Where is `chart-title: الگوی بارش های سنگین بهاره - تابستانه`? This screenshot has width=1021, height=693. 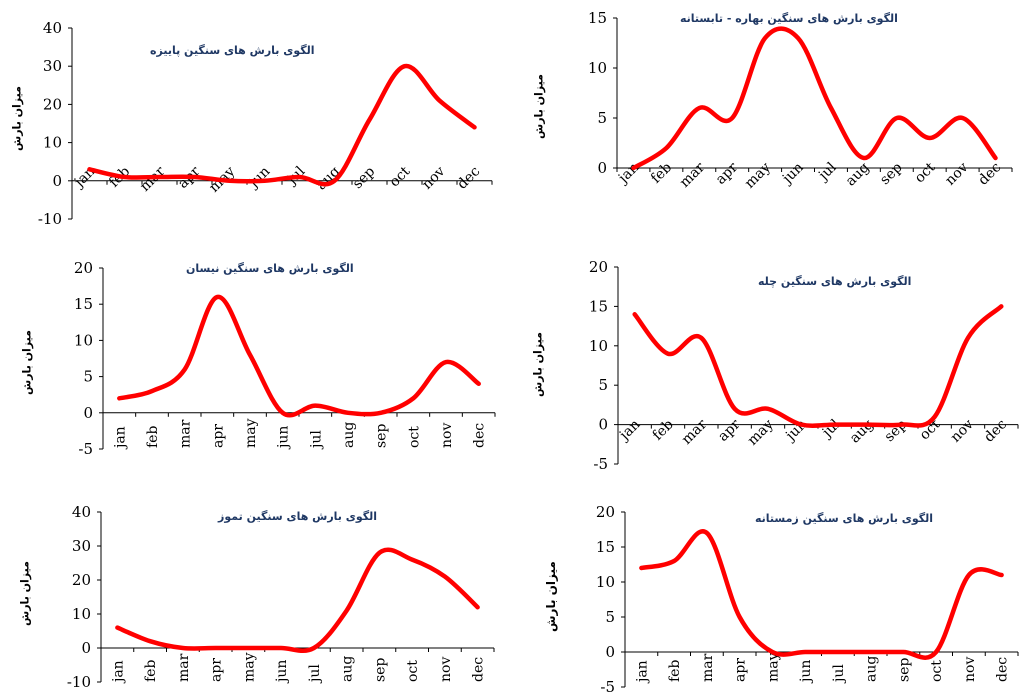
chart-title: الگوی بارش های سنگین بهاره - تابستانه is located at coordinates (789, 18).